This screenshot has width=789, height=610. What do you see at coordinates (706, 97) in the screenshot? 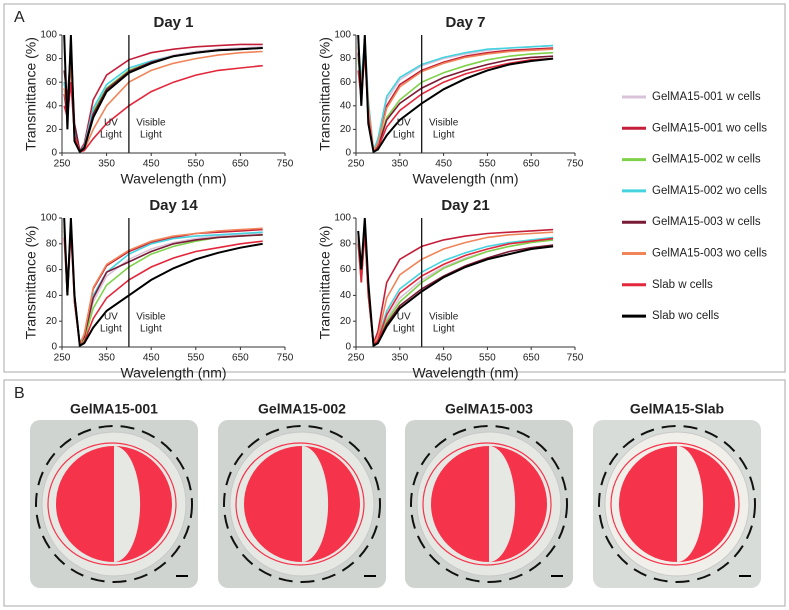
I see `legend-label: GelMA15-001 w cells` at bounding box center [706, 97].